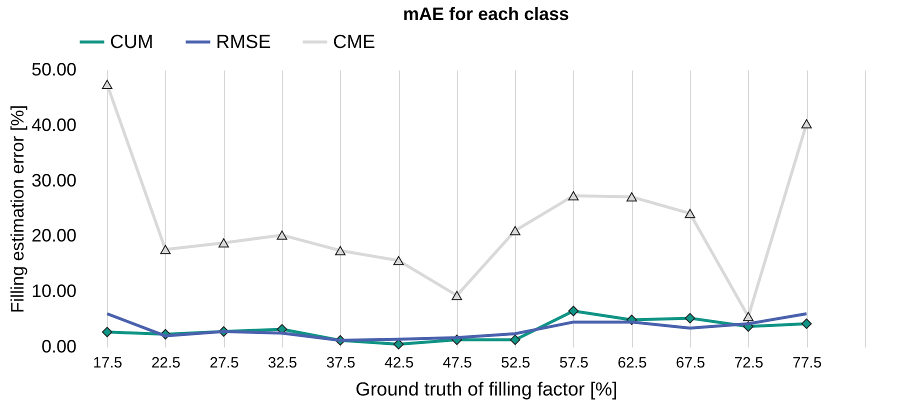  What do you see at coordinates (691, 363) in the screenshot?
I see `x-tick-label: 67.5` at bounding box center [691, 363].